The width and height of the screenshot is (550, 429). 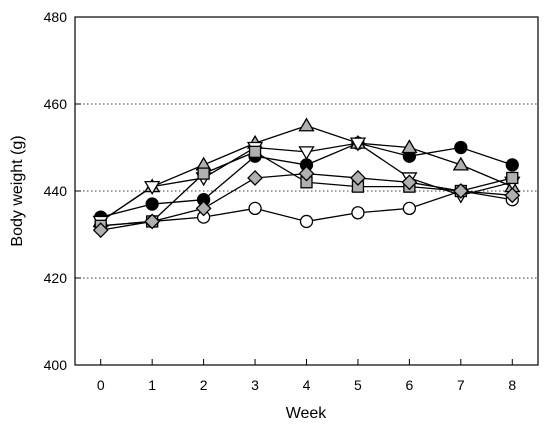 I want to click on y-tick-label-420: 420, so click(x=56, y=278).